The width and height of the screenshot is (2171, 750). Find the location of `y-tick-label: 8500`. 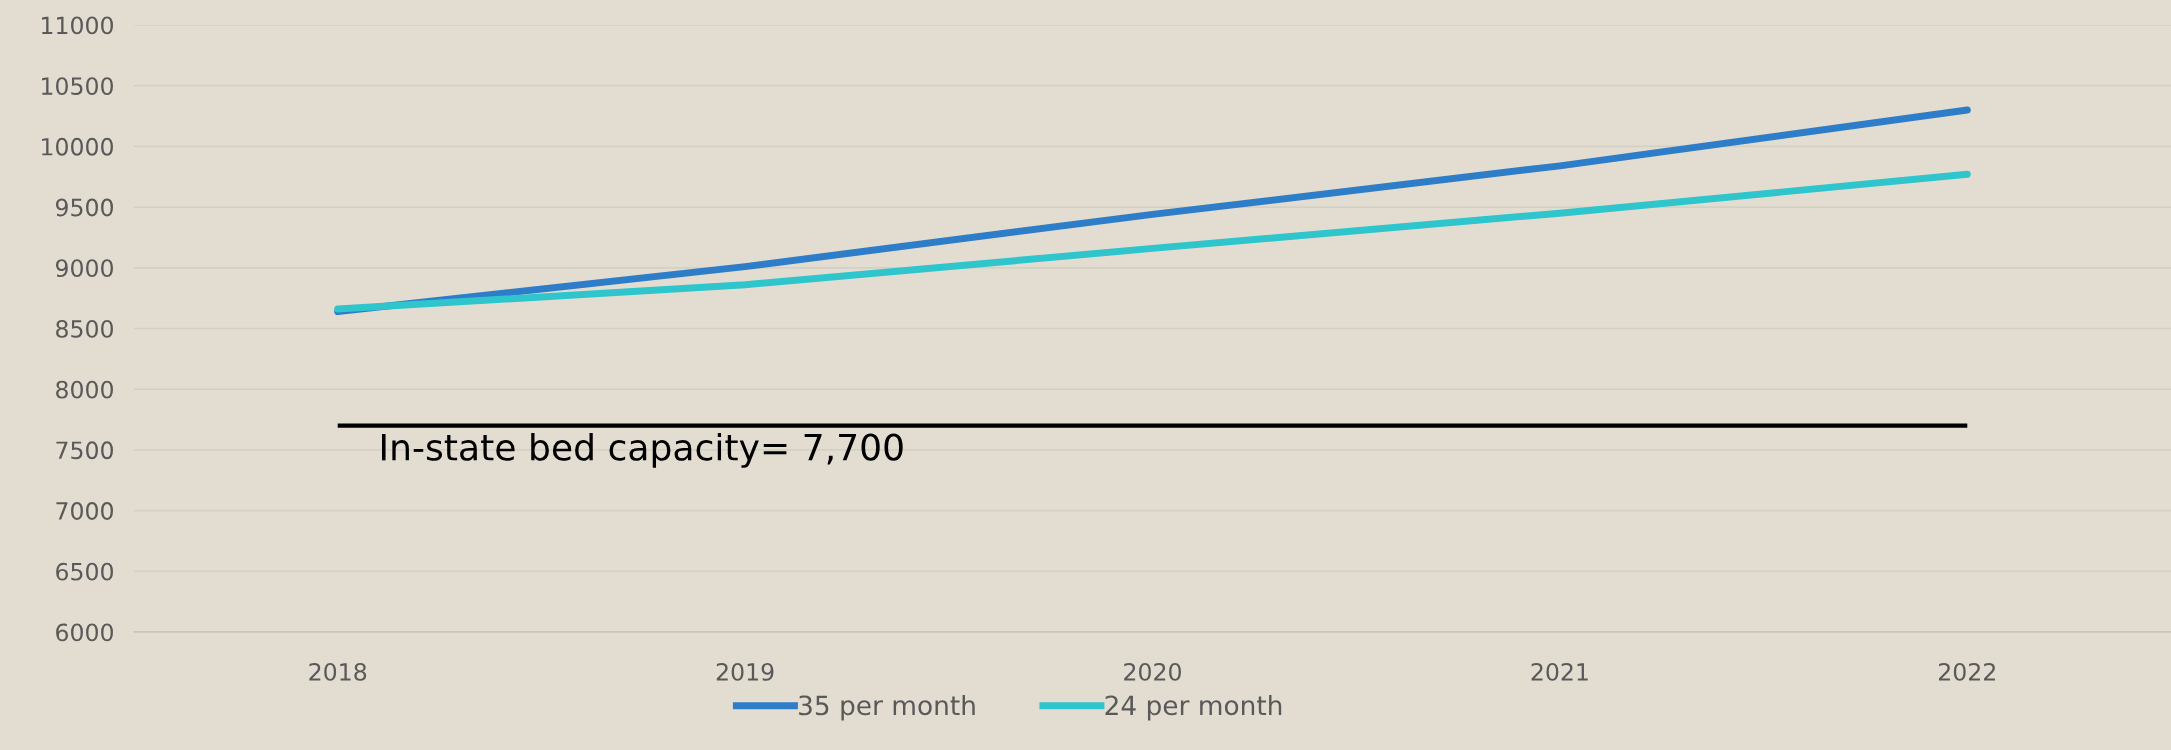

y-tick-label: 8500 is located at coordinates (84, 328).